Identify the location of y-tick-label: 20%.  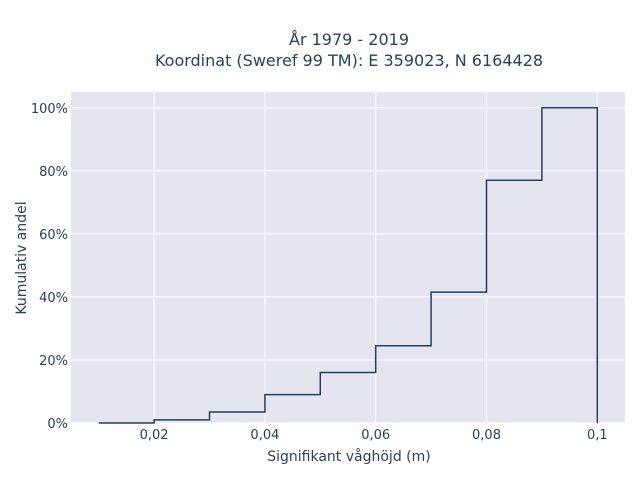
(53, 361).